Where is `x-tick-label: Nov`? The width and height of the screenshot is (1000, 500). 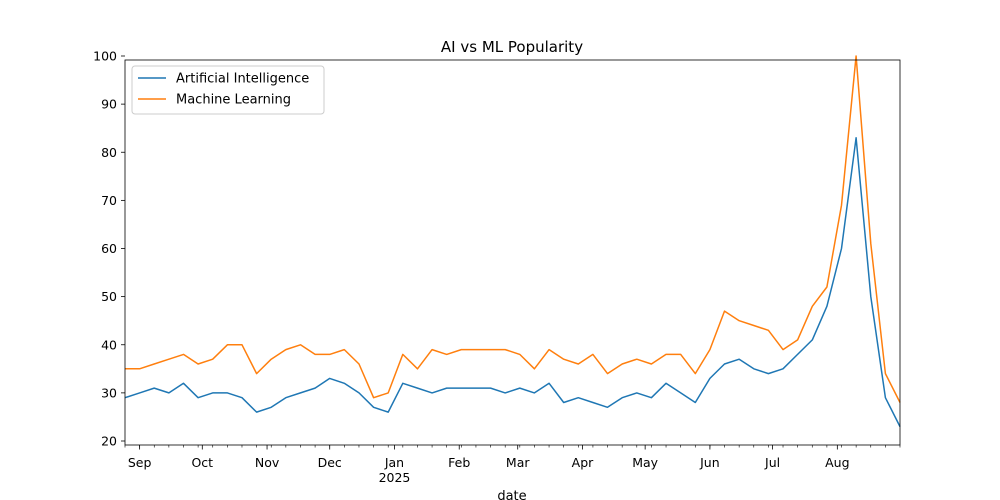 x-tick-label: Nov is located at coordinates (267, 462).